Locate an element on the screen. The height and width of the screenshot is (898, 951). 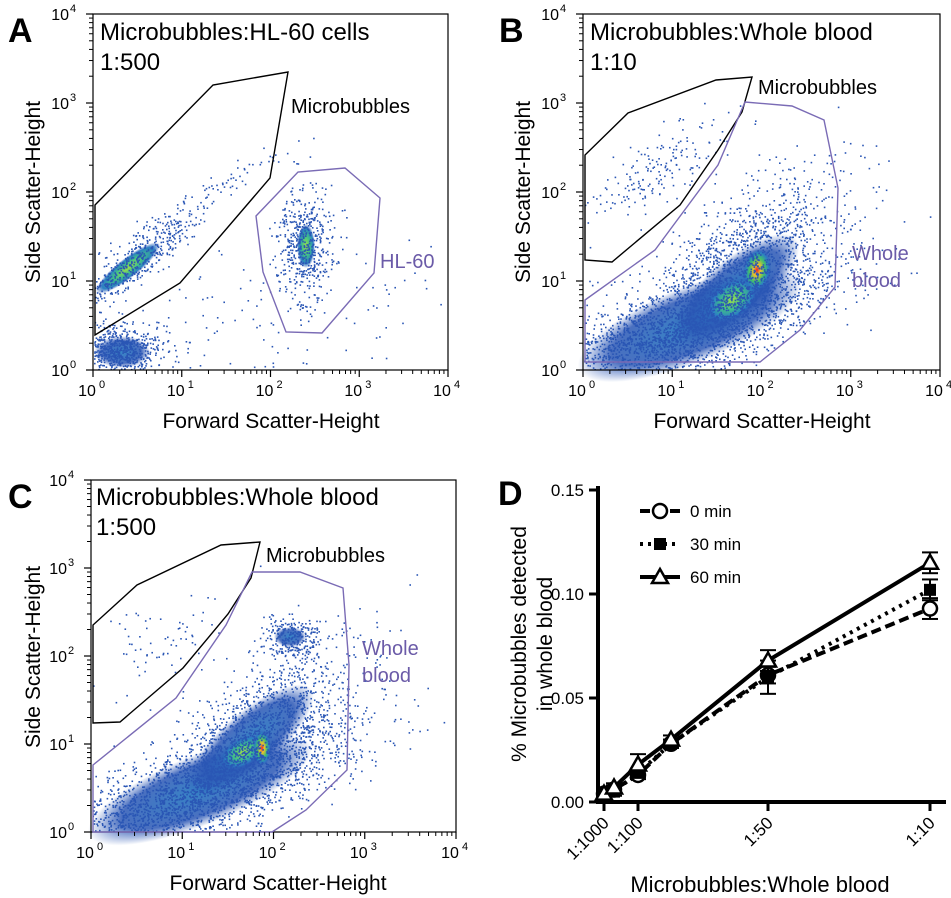
c-y-tick-exp: 2 is located at coordinates (71, 651).